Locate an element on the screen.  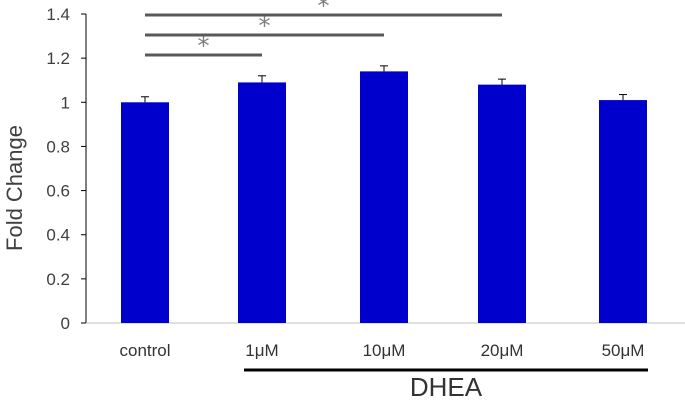
error-bars is located at coordinates (384, 84).